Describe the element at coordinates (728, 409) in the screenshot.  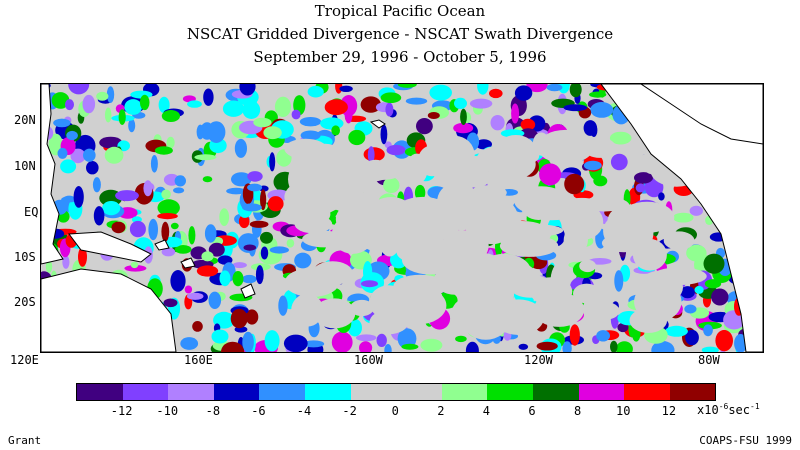
I see `units-label: x10-6sec-1` at that location.